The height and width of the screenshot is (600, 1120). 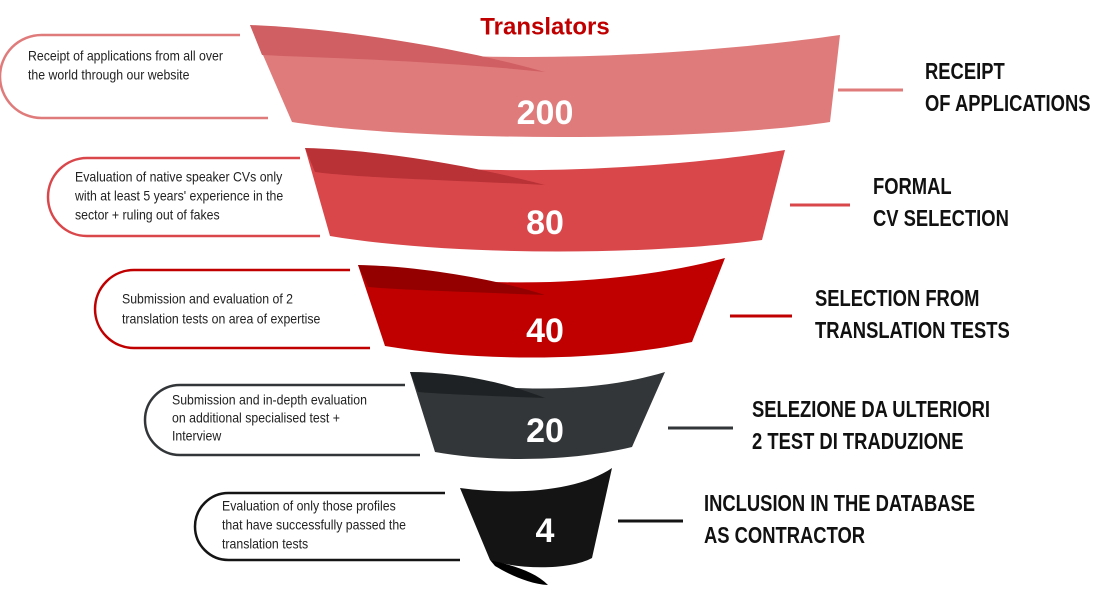 What do you see at coordinates (897, 298) in the screenshot?
I see `stage-label: SELECTION FROM` at bounding box center [897, 298].